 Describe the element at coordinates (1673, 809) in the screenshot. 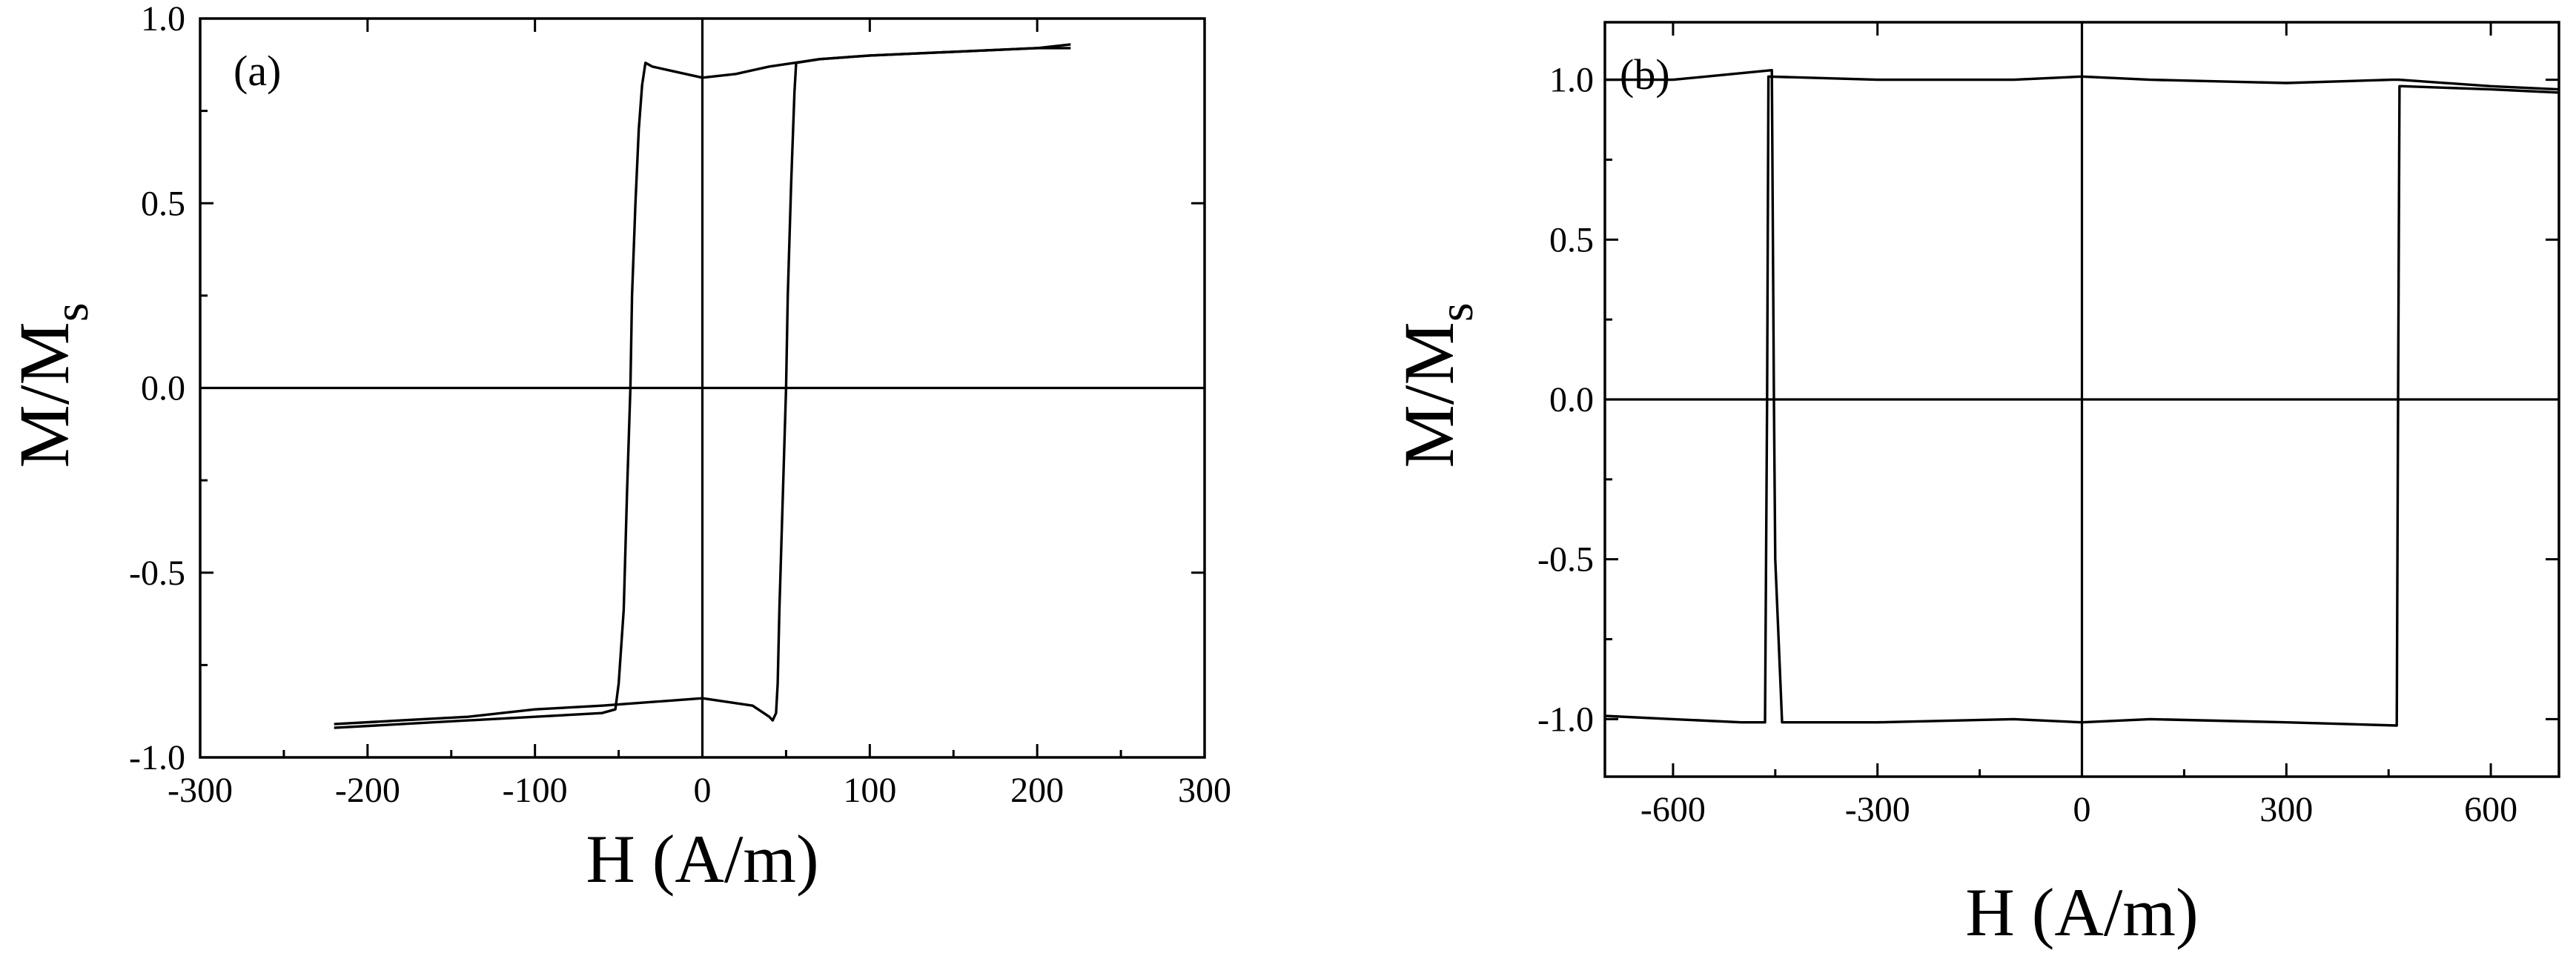

I see `x-tick-label: -600` at that location.